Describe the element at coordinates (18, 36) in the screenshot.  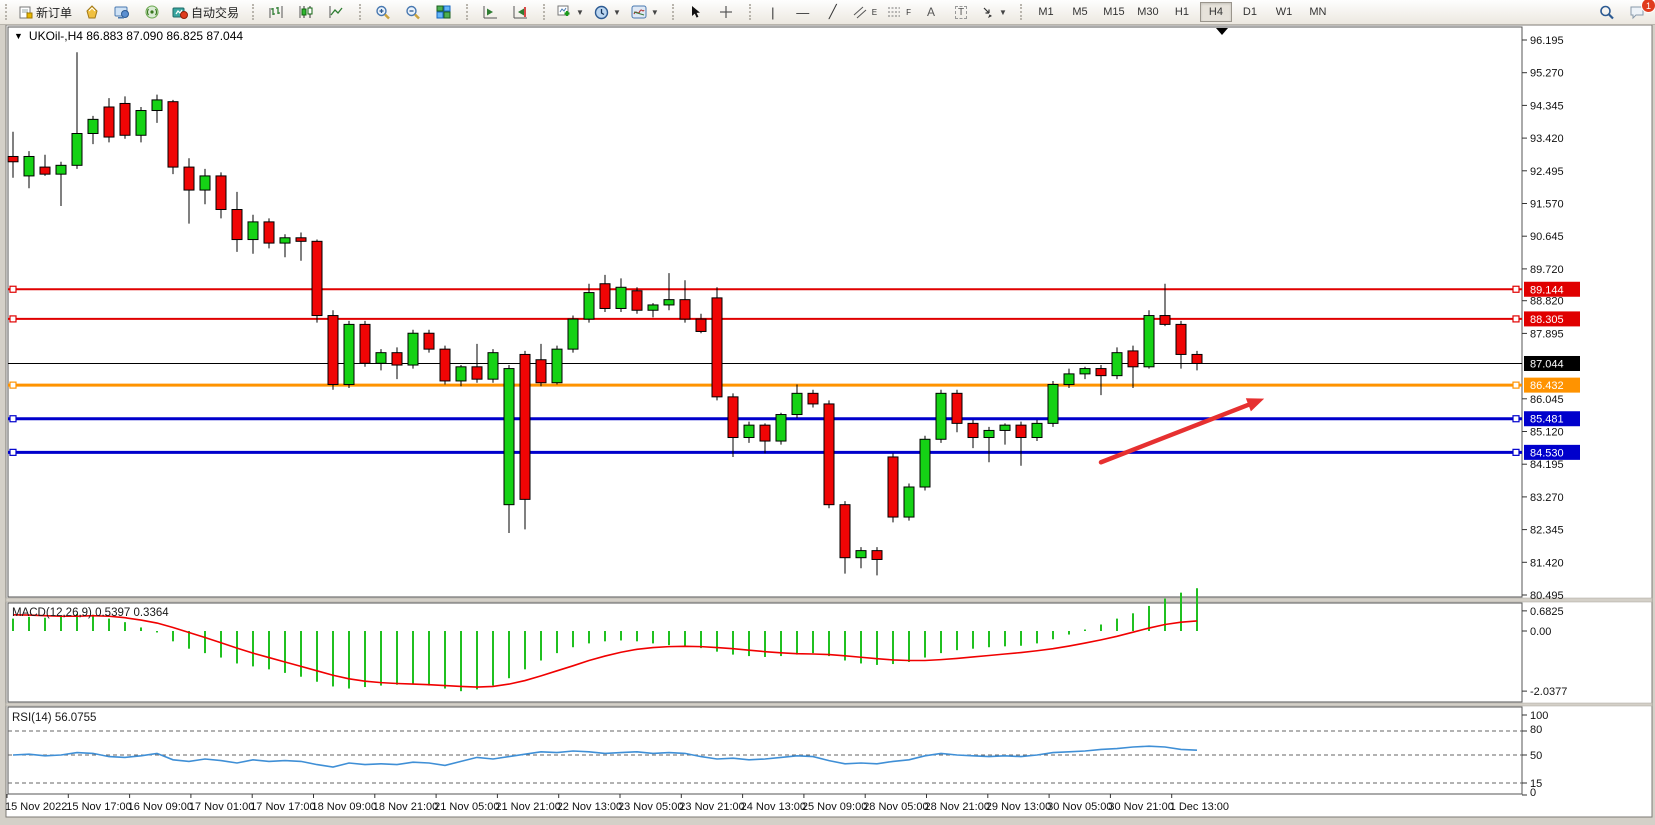
I see `window-menu-icon: ▼` at that location.